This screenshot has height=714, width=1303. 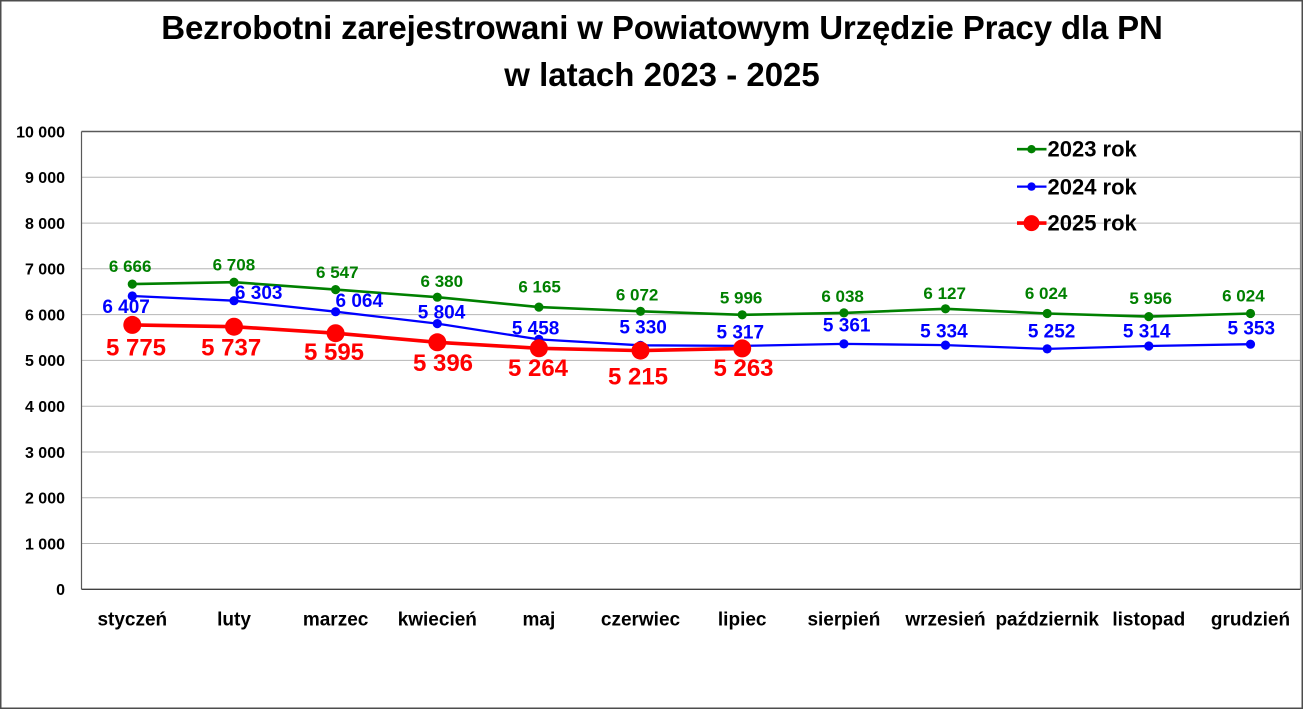 I want to click on svg-text: 8 000, so click(x=45, y=224).